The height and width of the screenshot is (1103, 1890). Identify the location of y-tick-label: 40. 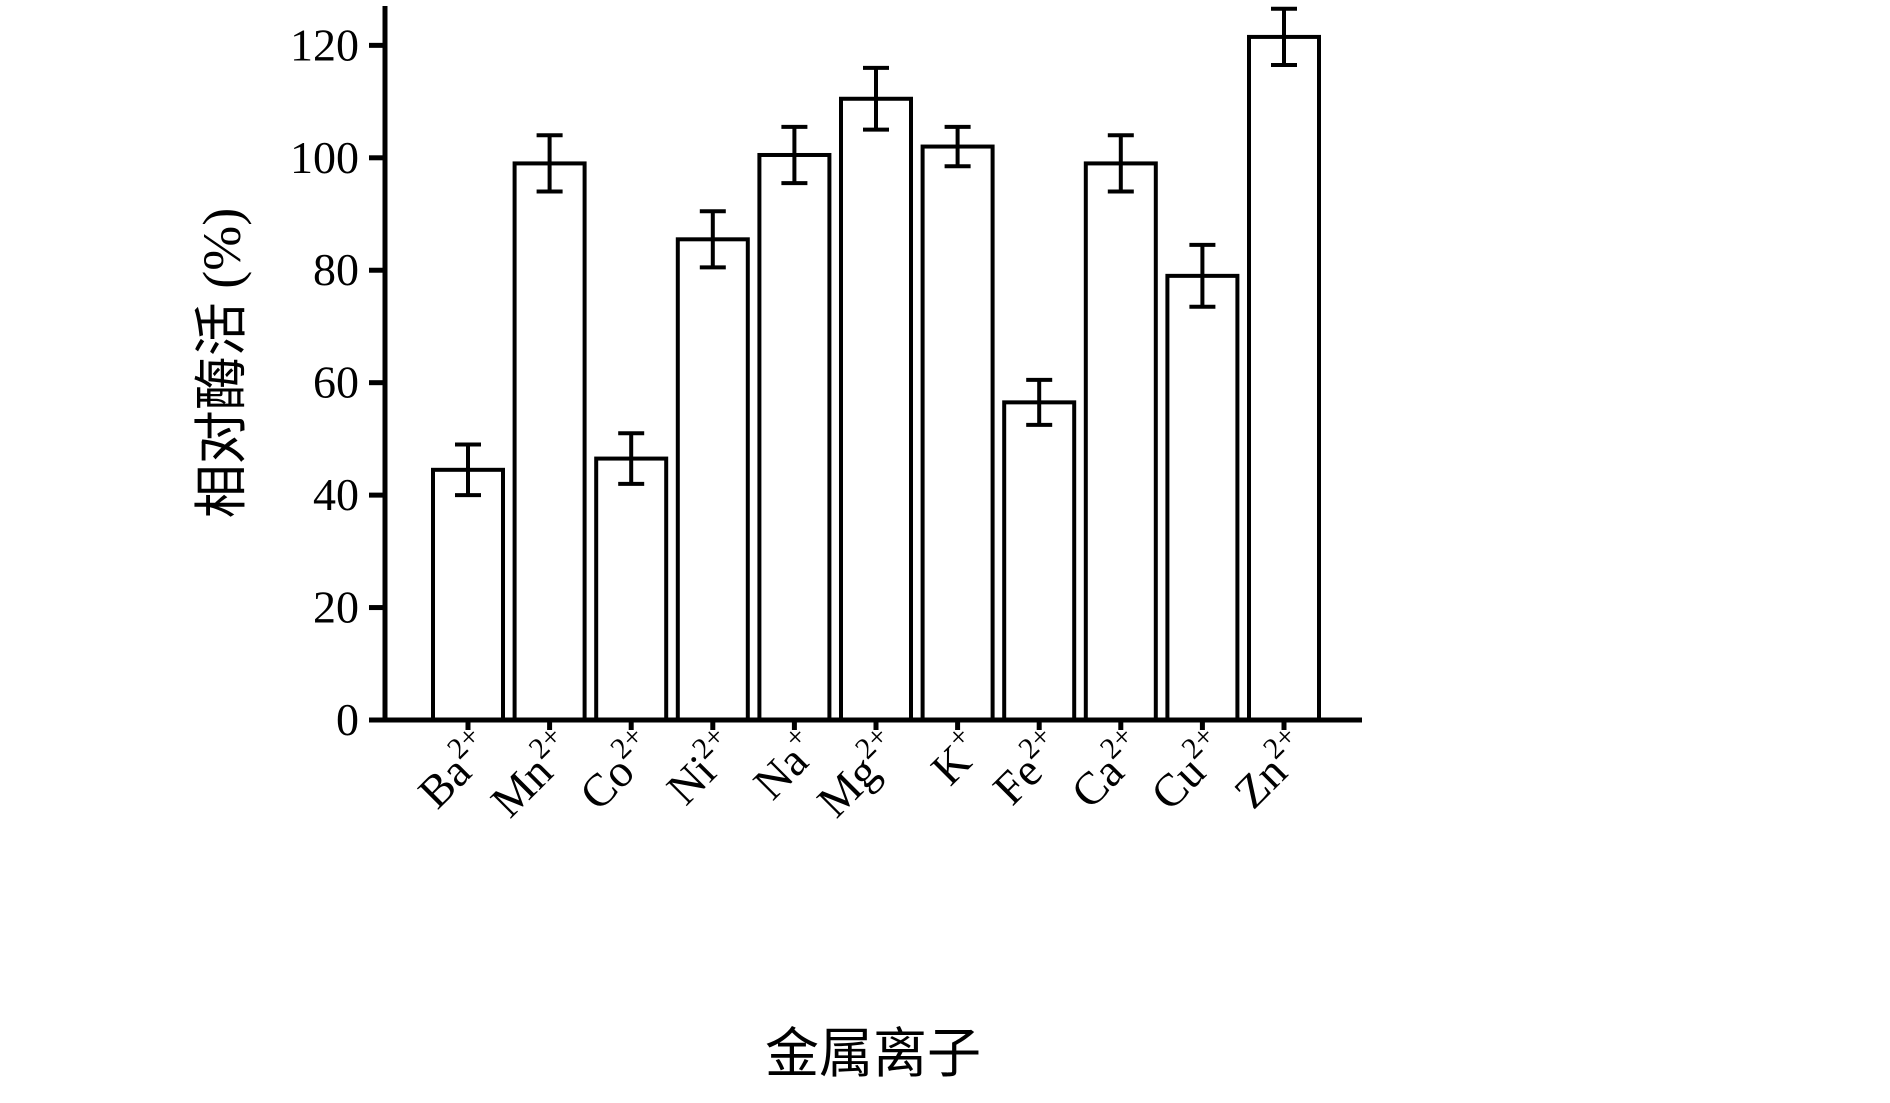
(336, 494).